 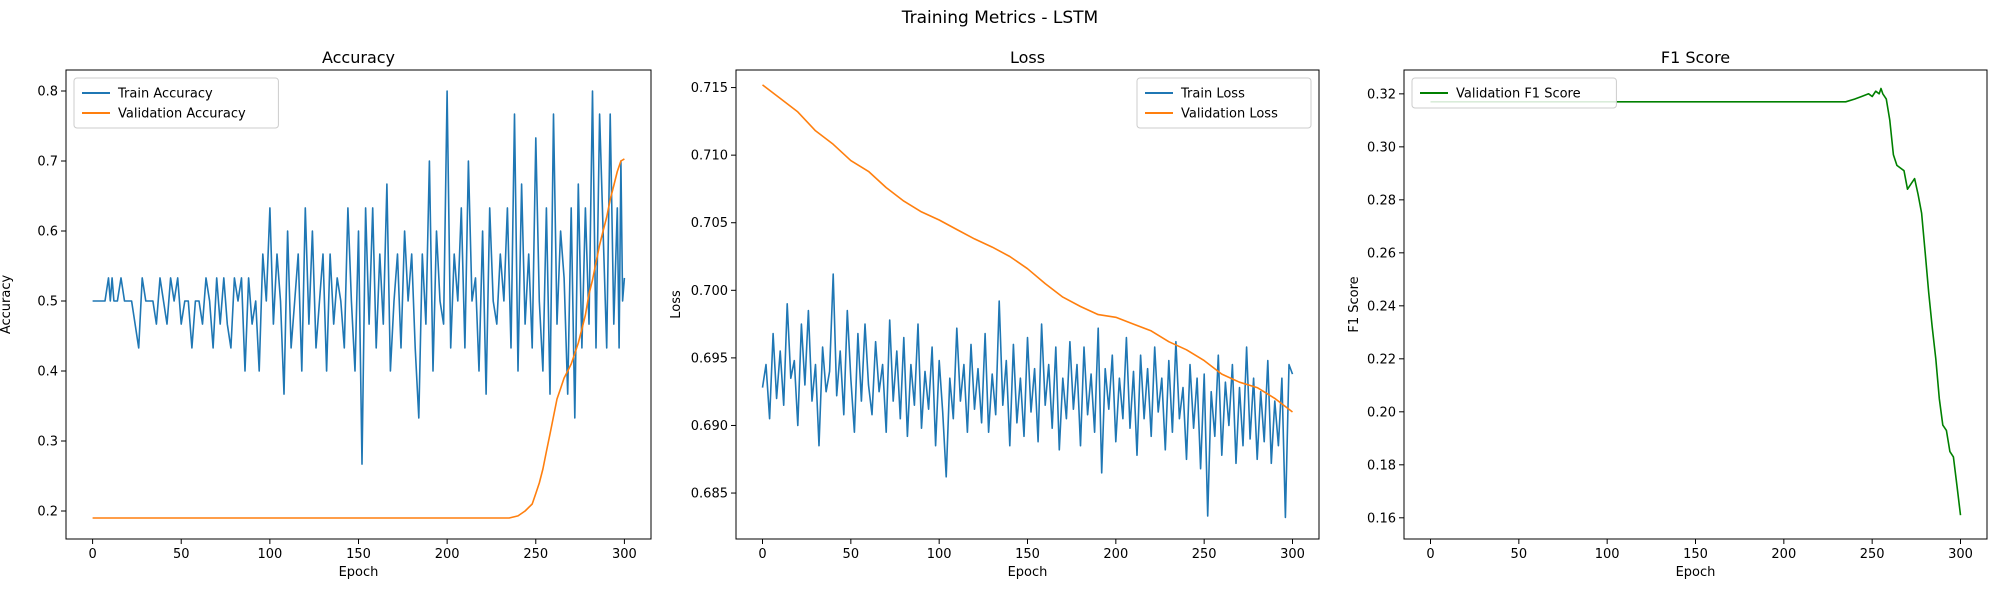 What do you see at coordinates (1204, 554) in the screenshot?
I see `loss-x-tick-label: 250` at bounding box center [1204, 554].